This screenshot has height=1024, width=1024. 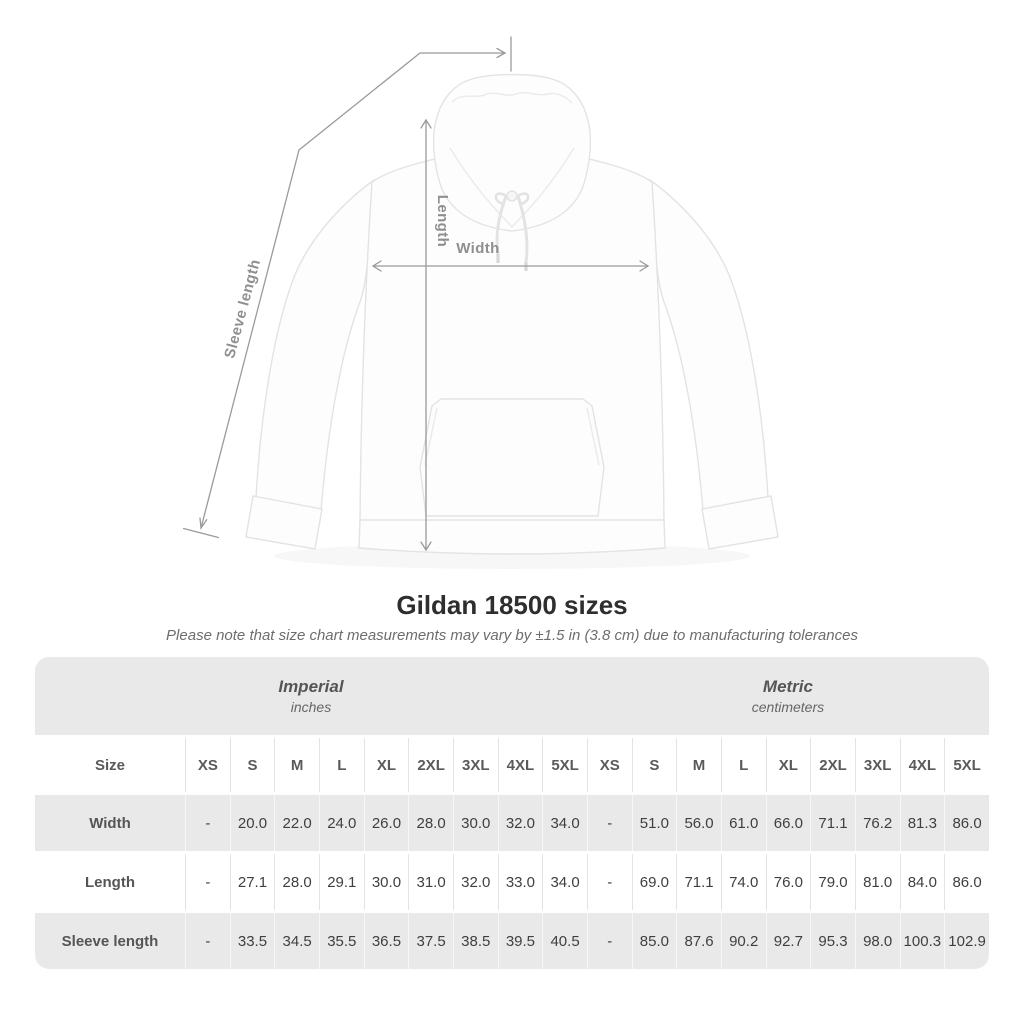 What do you see at coordinates (740, 522) in the screenshot?
I see `right-cuff` at bounding box center [740, 522].